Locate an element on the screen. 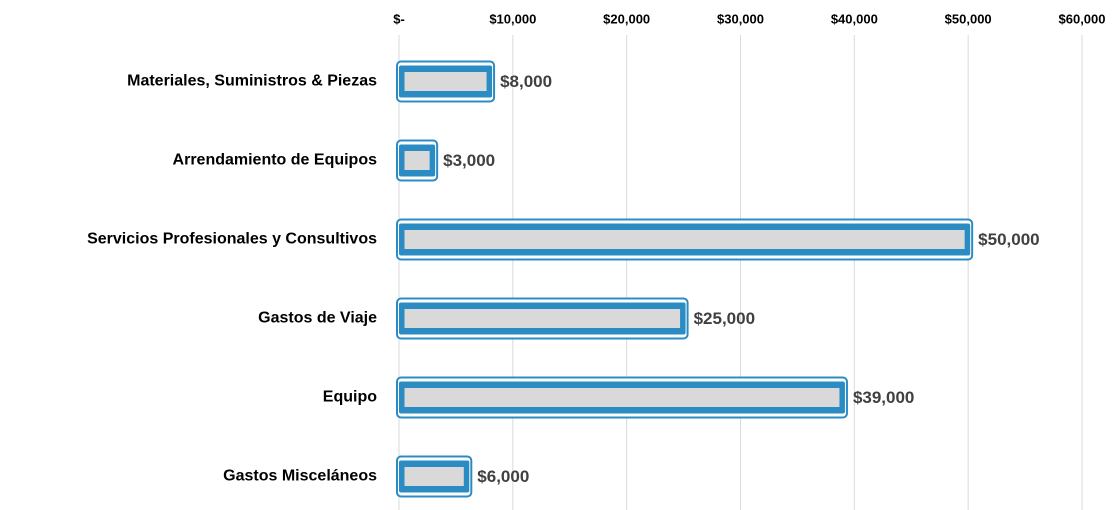 The width and height of the screenshot is (1117, 510). x-tick-label: $30,000 is located at coordinates (740, 18).